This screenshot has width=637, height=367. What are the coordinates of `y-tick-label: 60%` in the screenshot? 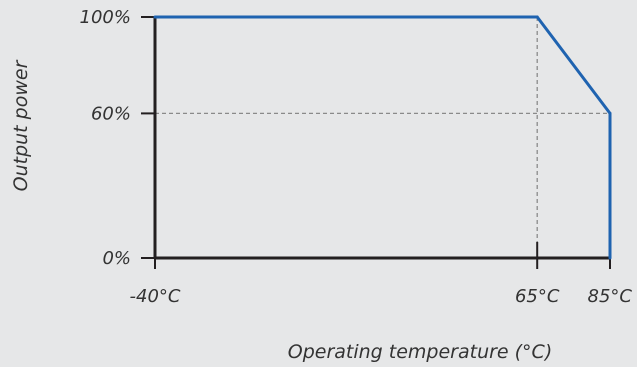 It's located at (111, 113).